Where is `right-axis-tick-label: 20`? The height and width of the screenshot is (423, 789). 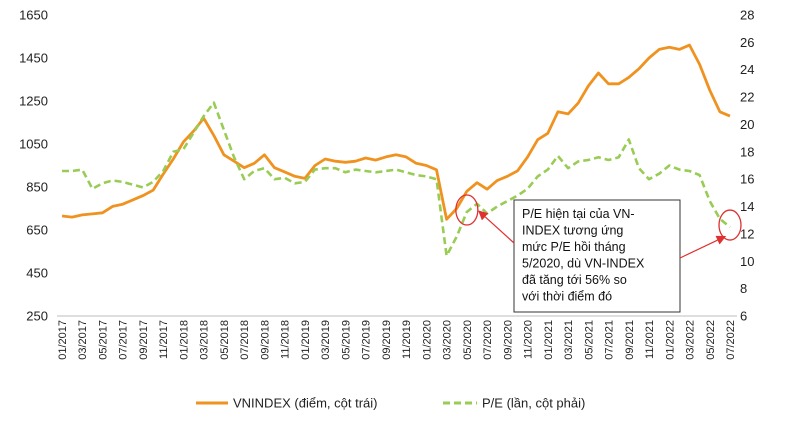 right-axis-tick-label: 20 is located at coordinates (747, 124).